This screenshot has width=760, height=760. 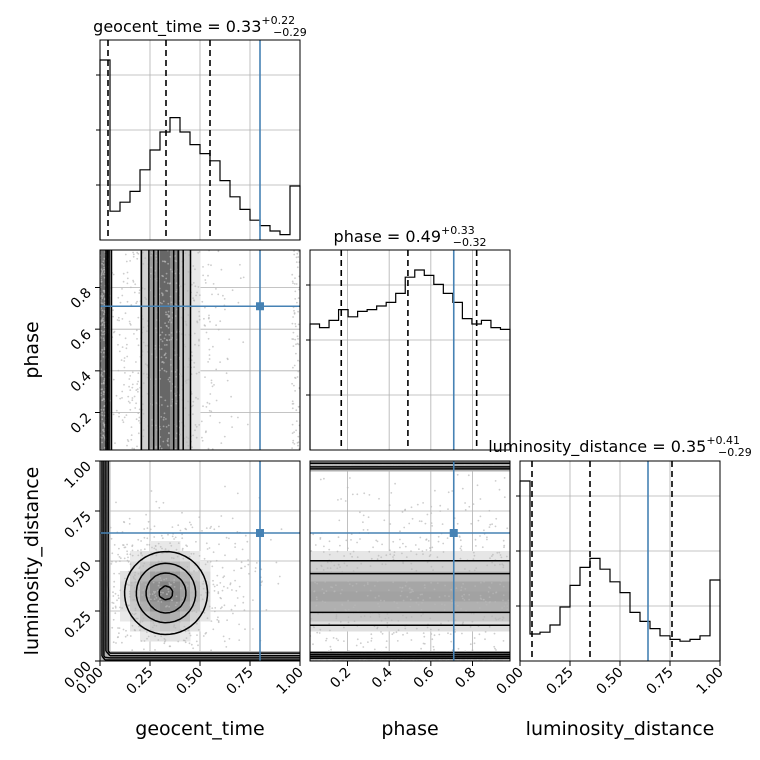 I want to click on ytick-label-luminosity_distance: 0.75, so click(x=77, y=525).